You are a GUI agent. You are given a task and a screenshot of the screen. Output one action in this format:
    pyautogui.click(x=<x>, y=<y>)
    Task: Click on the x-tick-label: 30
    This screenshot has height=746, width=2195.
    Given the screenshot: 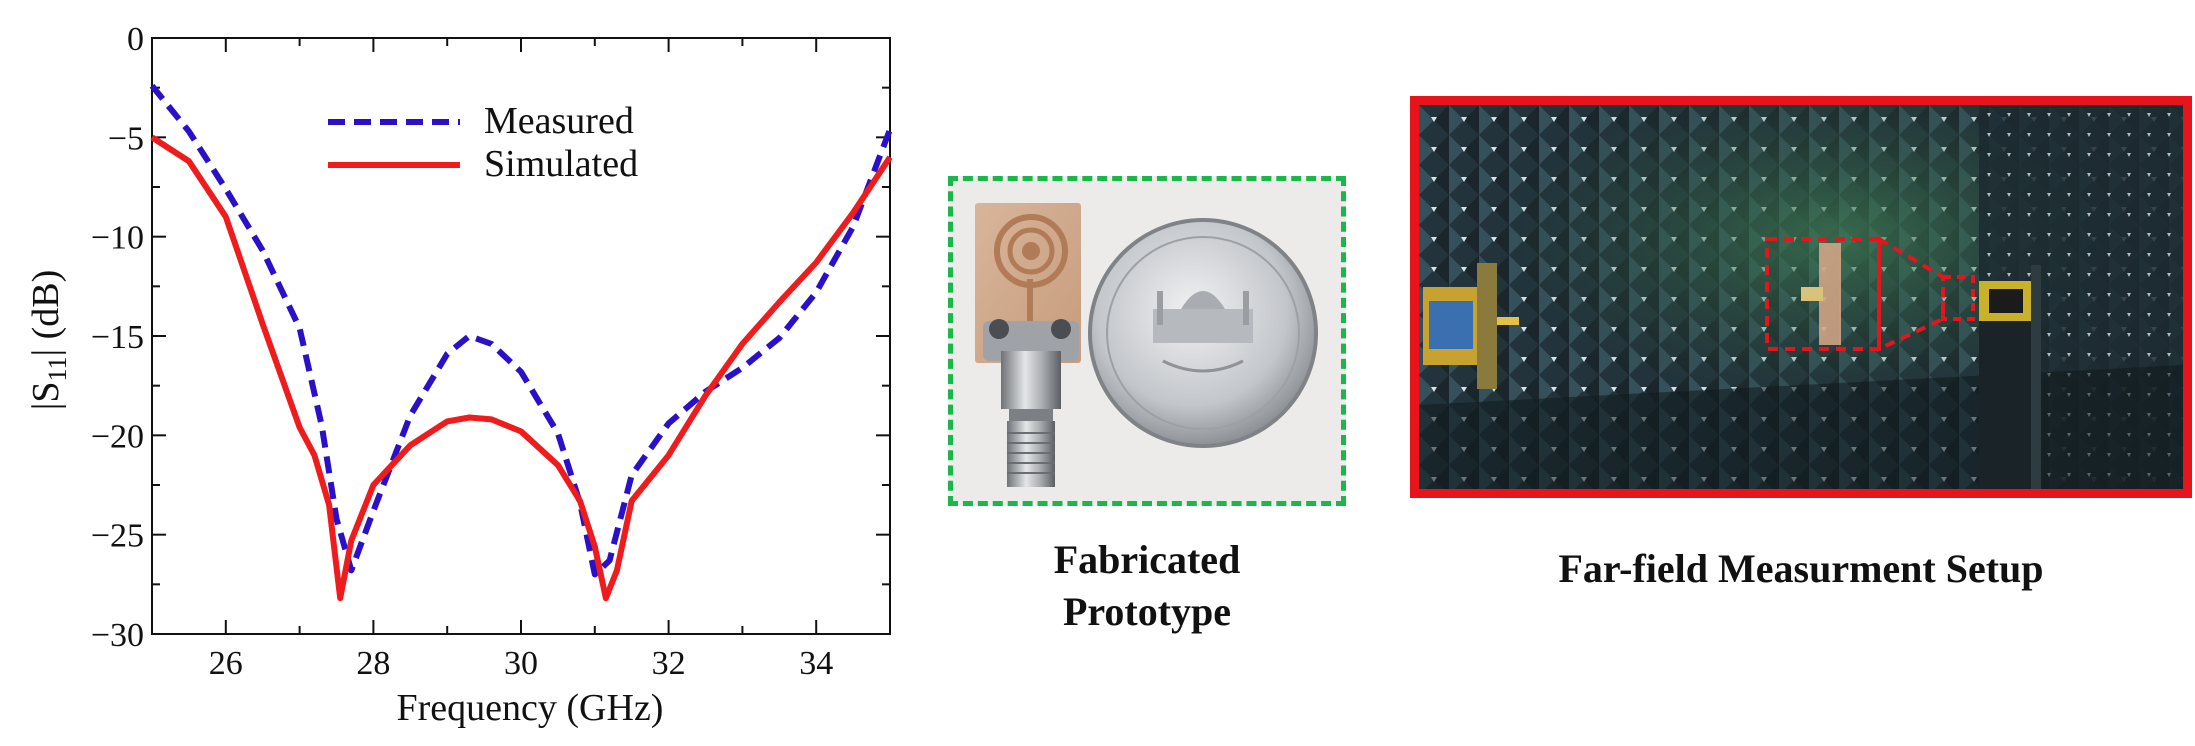 What is the action you would take?
    pyautogui.click(x=521, y=663)
    